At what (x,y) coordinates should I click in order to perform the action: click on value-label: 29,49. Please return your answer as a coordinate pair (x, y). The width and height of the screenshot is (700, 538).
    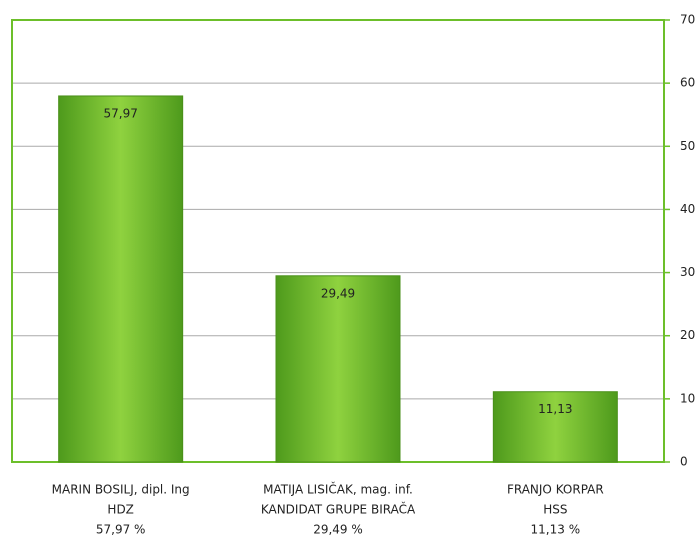
    Looking at the image, I should click on (338, 293).